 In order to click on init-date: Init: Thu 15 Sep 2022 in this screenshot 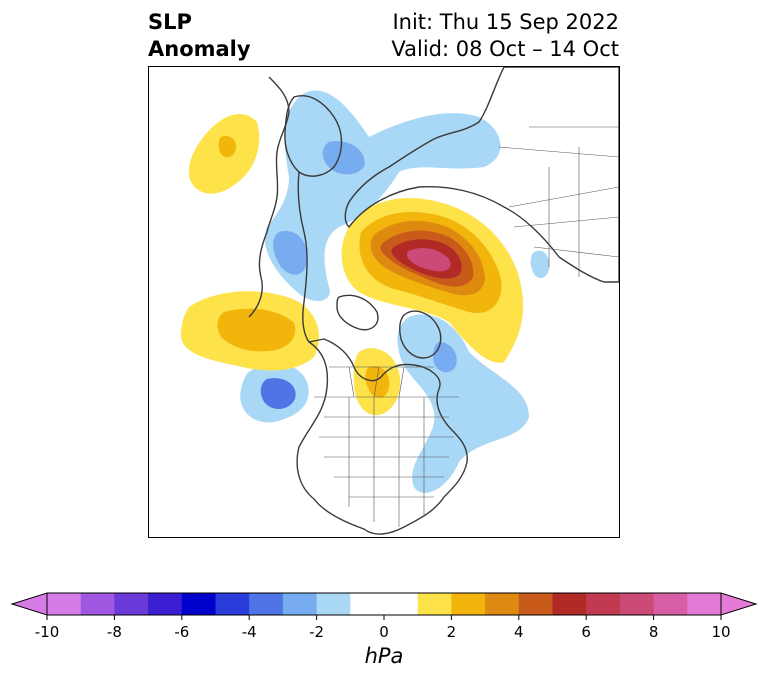, I will do `click(505, 22)`.